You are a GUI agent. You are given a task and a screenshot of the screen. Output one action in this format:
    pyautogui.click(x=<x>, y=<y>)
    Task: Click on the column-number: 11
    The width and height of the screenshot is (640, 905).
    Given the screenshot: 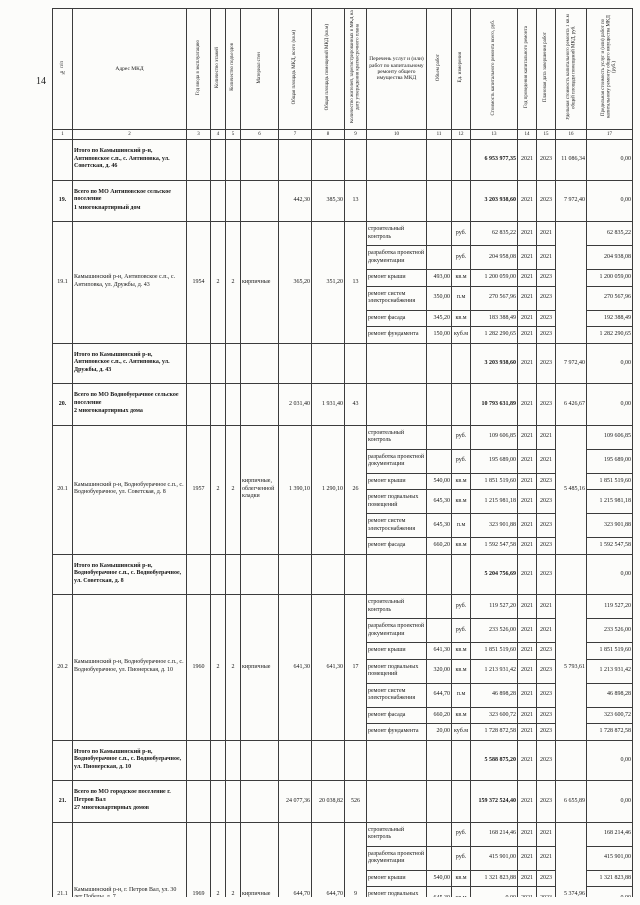 What is the action you would take?
    pyautogui.click(x=439, y=134)
    